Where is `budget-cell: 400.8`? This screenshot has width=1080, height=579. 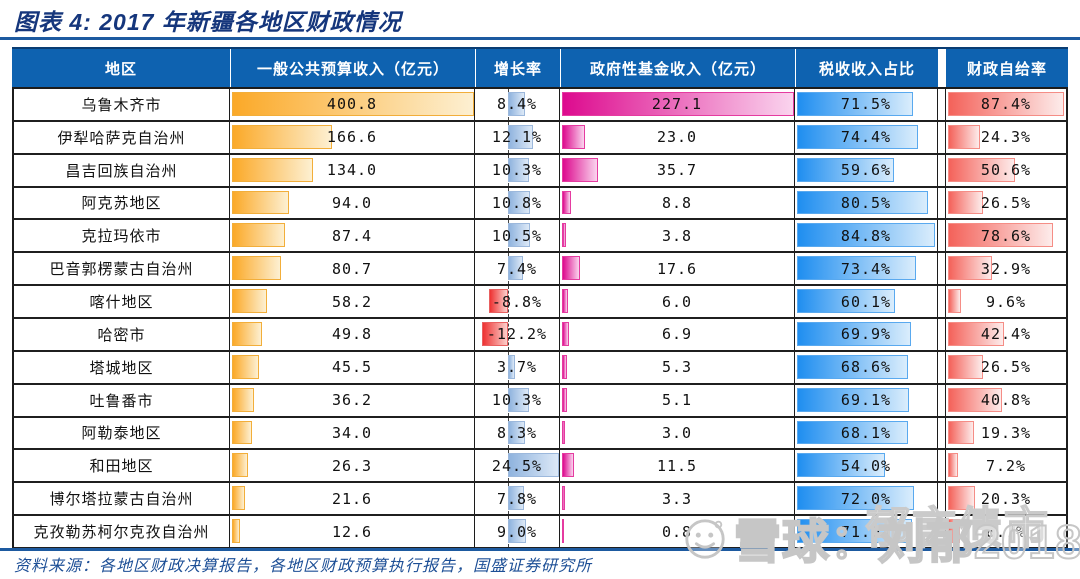 budget-cell: 400.8 is located at coordinates (352, 104).